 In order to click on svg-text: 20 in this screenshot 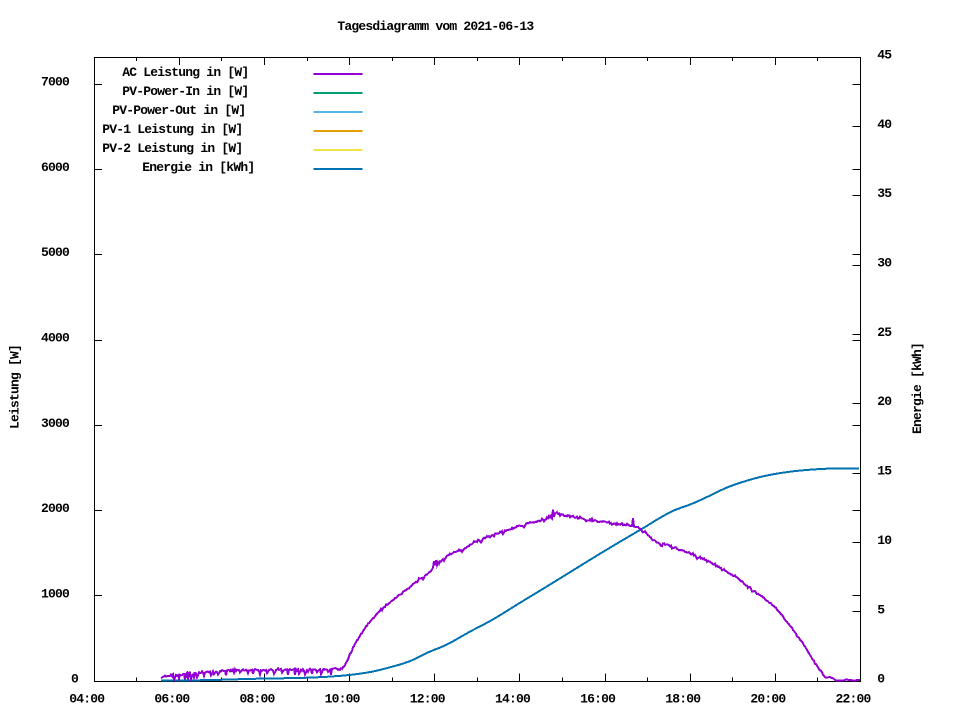, I will do `click(884, 401)`.